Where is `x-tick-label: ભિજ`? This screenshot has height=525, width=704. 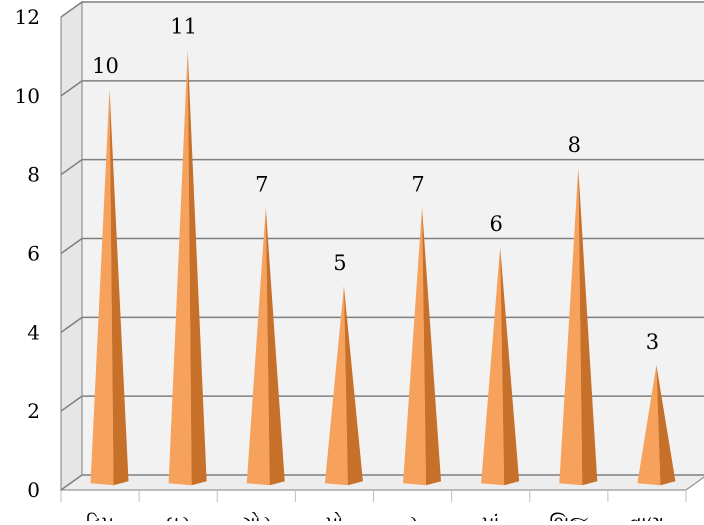
x-tick-label: ભિજ is located at coordinates (569, 516).